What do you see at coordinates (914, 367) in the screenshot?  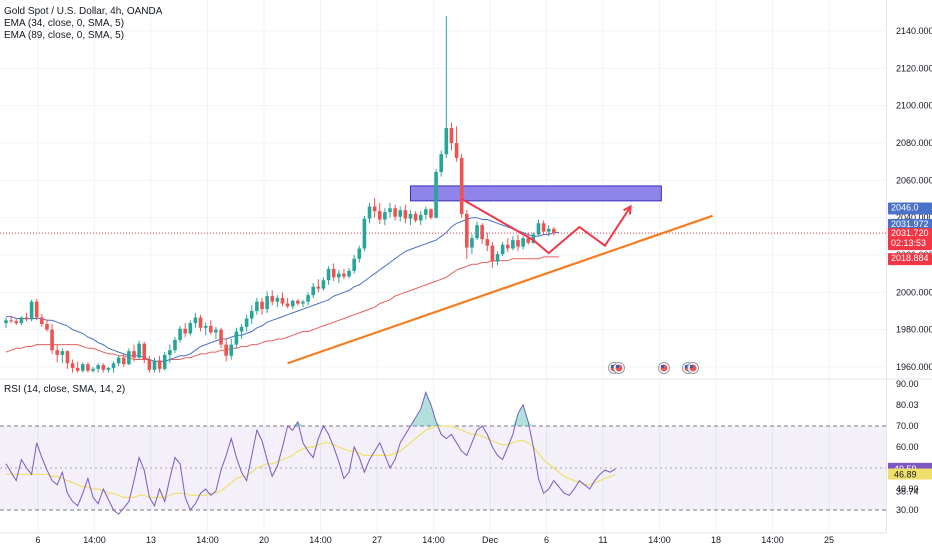 I see `price-tick-label: 1960.000` at bounding box center [914, 367].